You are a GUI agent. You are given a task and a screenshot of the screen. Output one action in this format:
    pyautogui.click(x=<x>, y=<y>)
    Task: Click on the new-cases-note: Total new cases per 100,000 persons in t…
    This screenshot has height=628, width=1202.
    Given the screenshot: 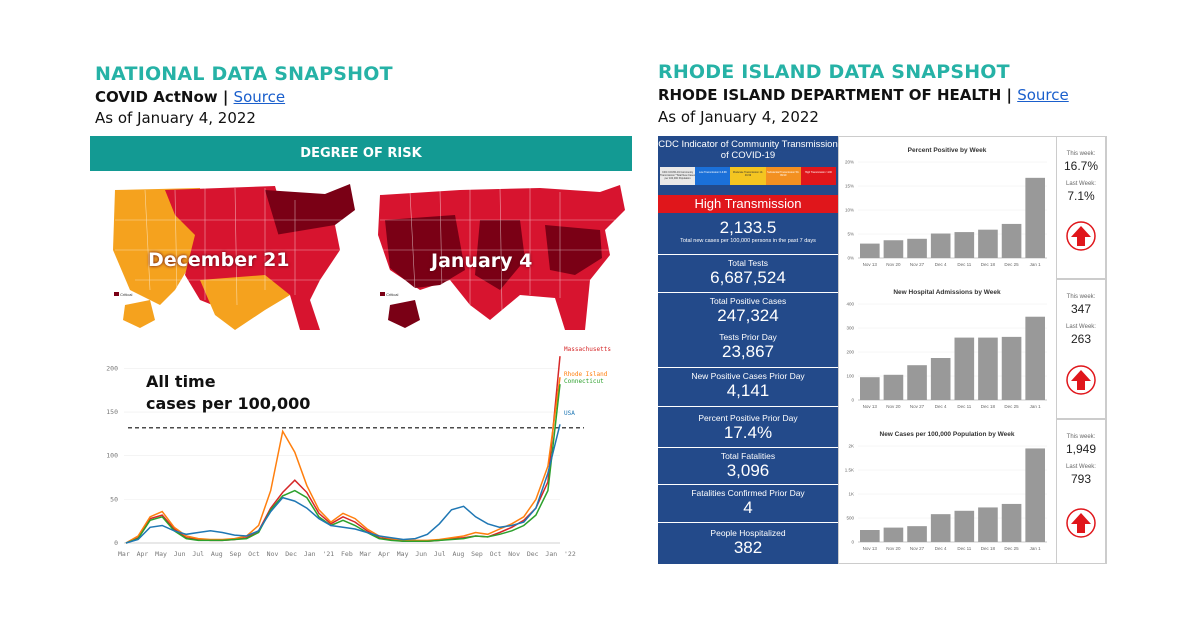 What is the action you would take?
    pyautogui.click(x=748, y=241)
    